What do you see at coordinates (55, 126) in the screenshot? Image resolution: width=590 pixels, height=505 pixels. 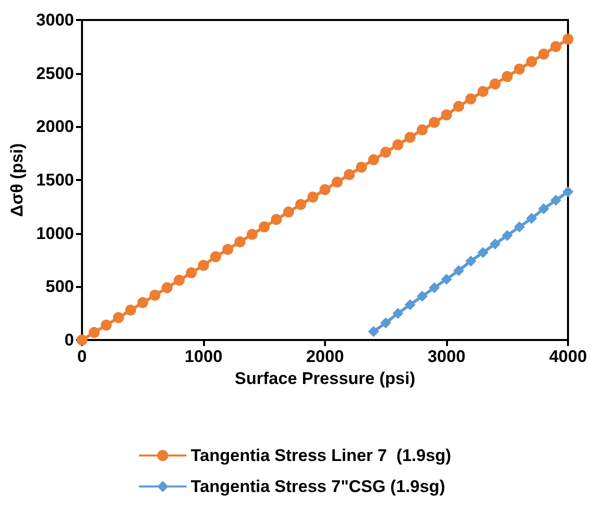 I see `y-tick-label: 2000` at bounding box center [55, 126].